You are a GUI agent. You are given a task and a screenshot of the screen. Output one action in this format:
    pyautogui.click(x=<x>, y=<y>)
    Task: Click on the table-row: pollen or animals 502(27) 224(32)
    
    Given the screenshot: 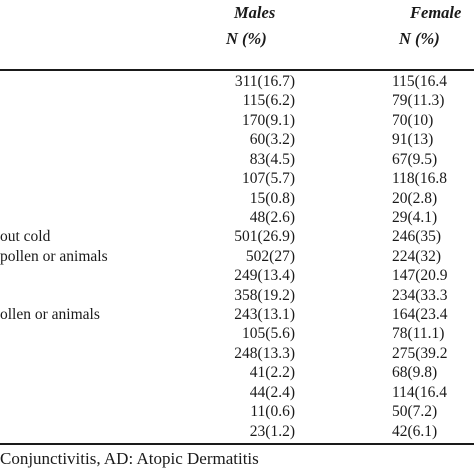 What is the action you would take?
    pyautogui.click(x=237, y=256)
    